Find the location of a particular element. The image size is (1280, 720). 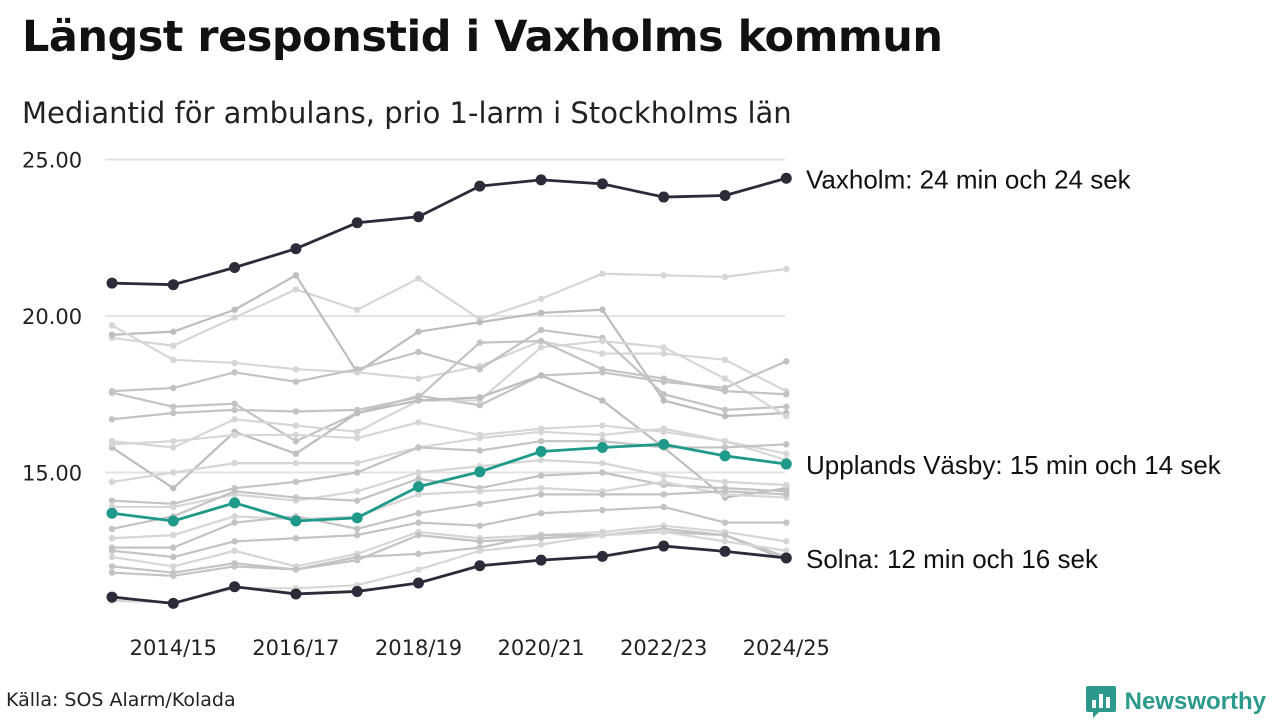

y-axis: 15.00 20.00 25.00 is located at coordinates (52, 317).